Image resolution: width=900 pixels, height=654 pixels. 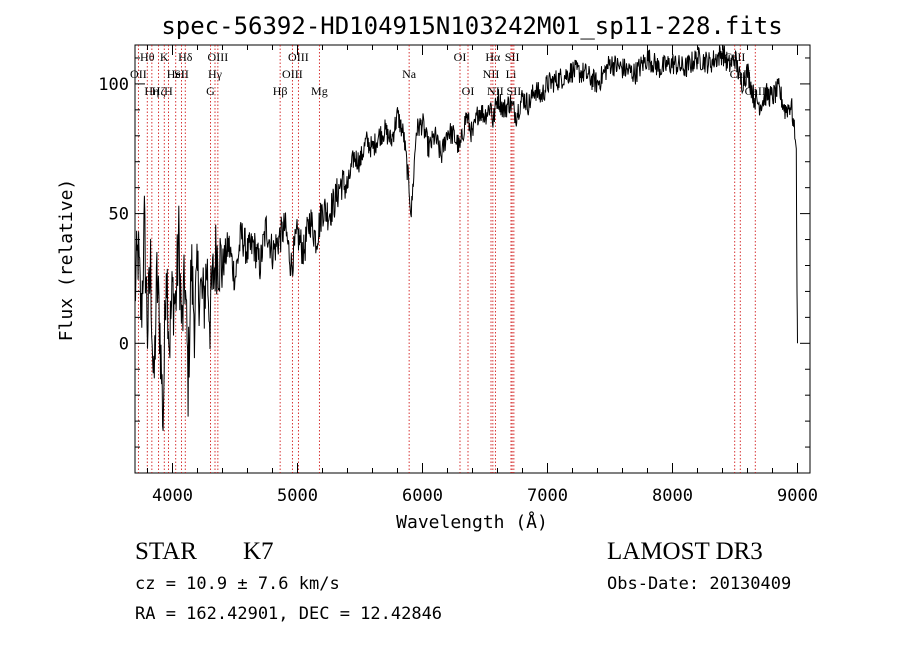 I want to click on x-axis-label: Wavelength (Å), so click(x=472, y=522).